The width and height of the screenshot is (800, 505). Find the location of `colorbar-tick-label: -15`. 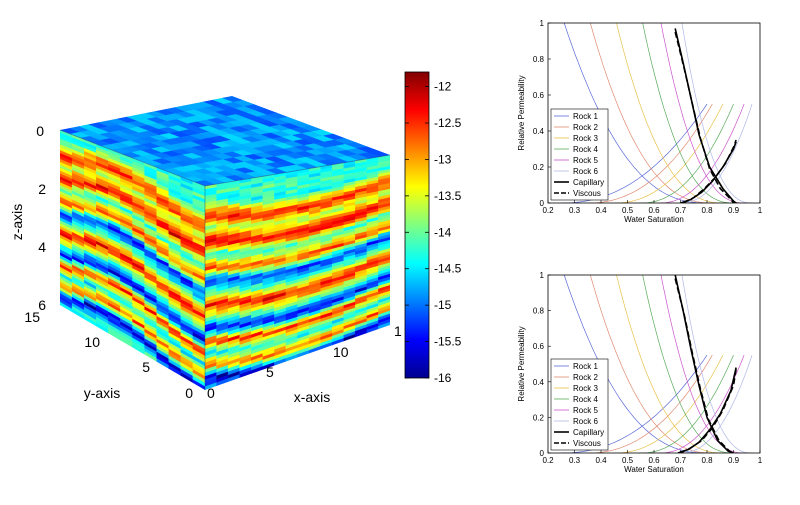

colorbar-tick-label: -15 is located at coordinates (443, 305).